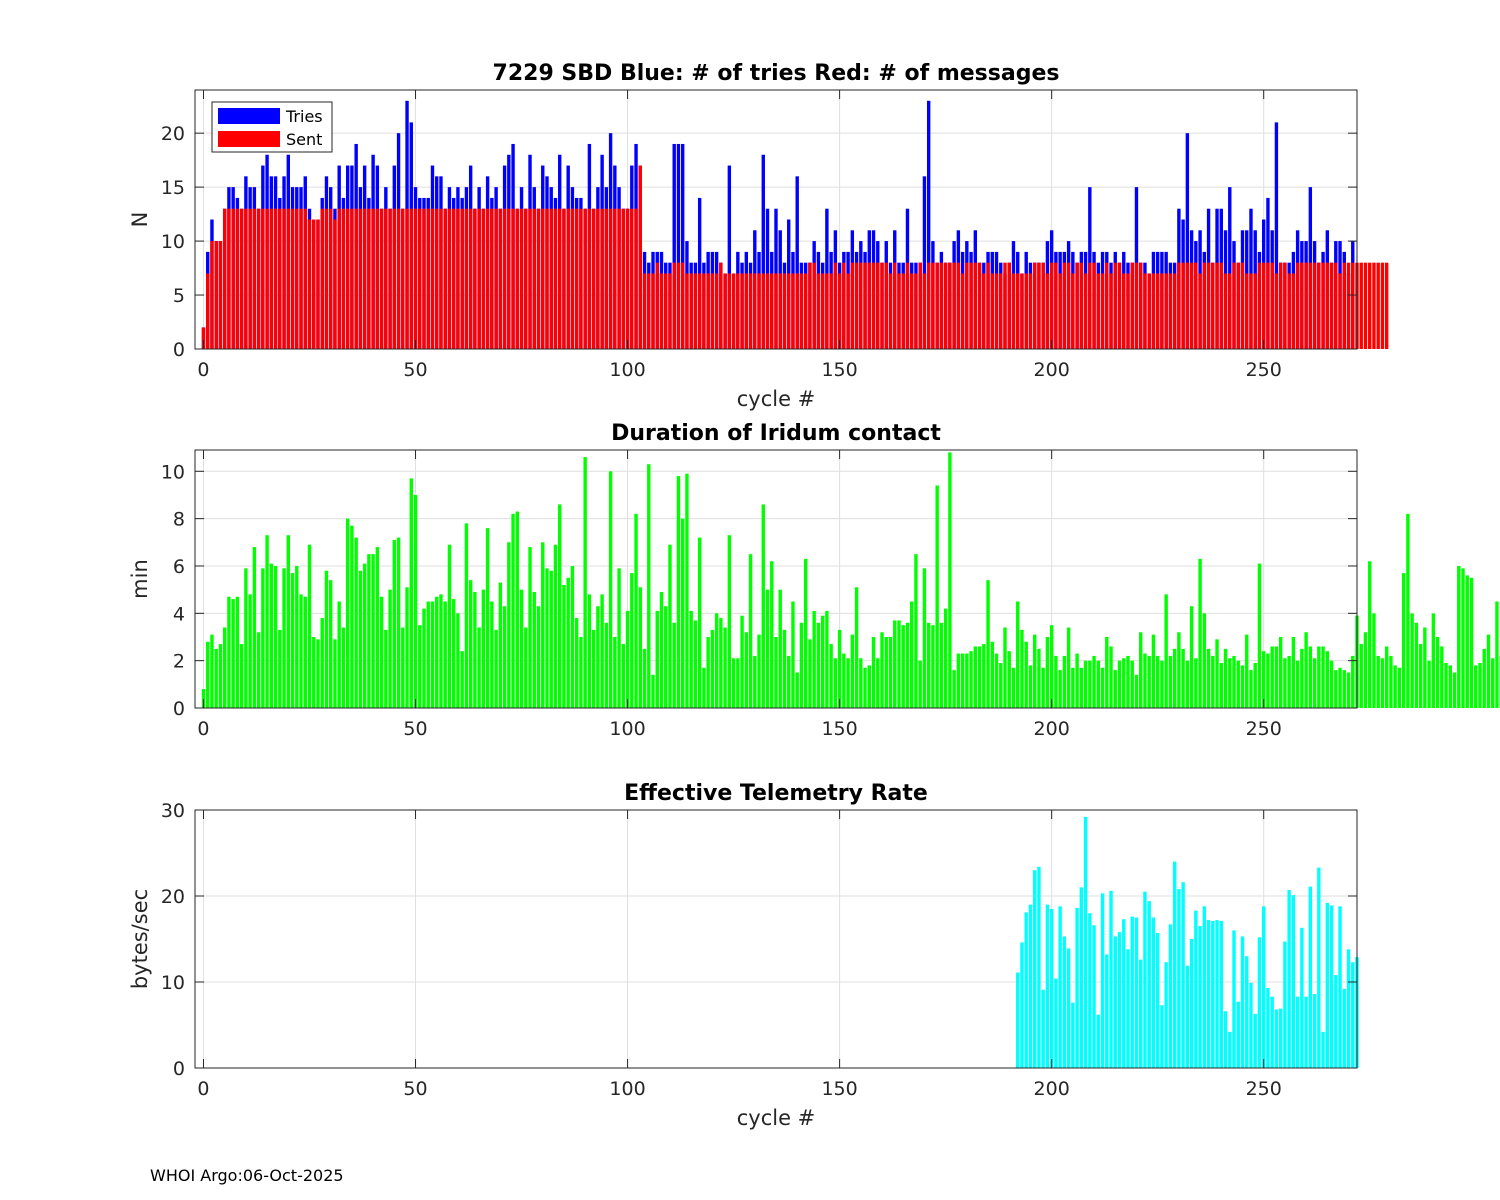 This screenshot has height=1200, width=1500. I want to click on y-tick-label: 10, so click(173, 472).